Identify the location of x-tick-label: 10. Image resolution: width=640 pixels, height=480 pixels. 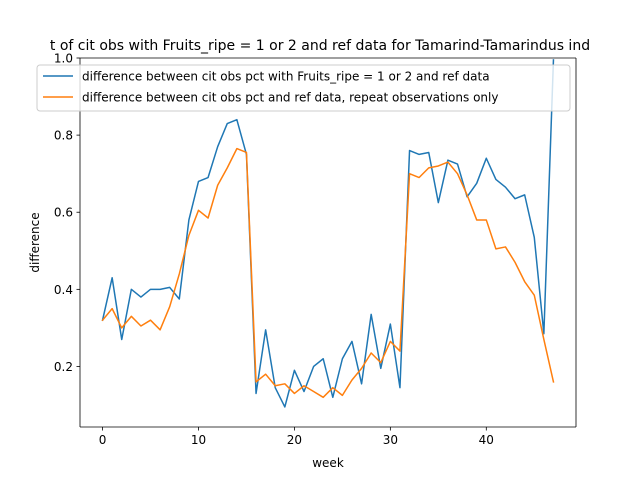
(198, 440).